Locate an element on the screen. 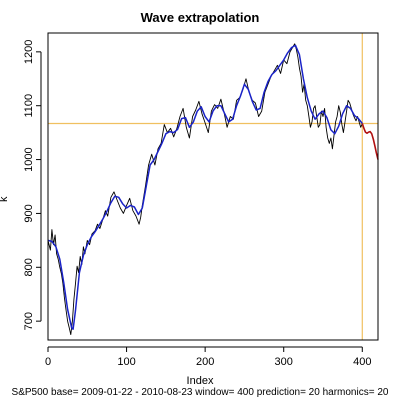 This screenshot has width=400, height=400. x-tick-label: 100 is located at coordinates (126, 362).